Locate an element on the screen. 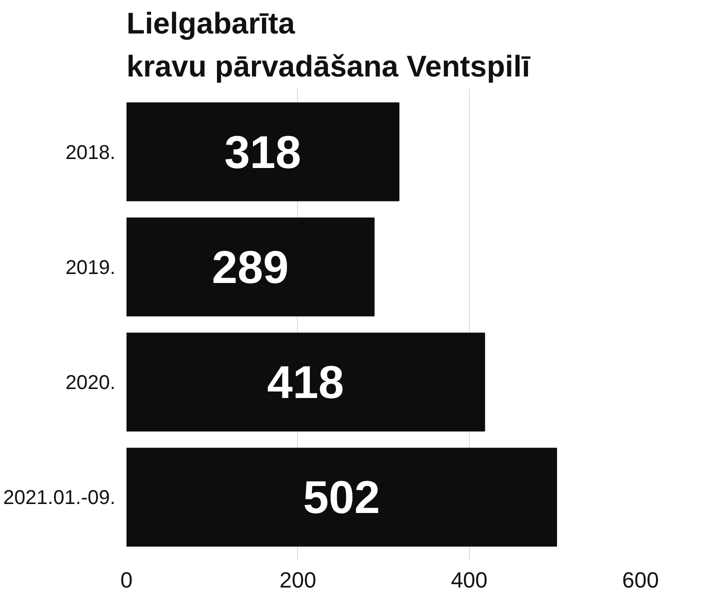  data-label: 289 is located at coordinates (250, 266).